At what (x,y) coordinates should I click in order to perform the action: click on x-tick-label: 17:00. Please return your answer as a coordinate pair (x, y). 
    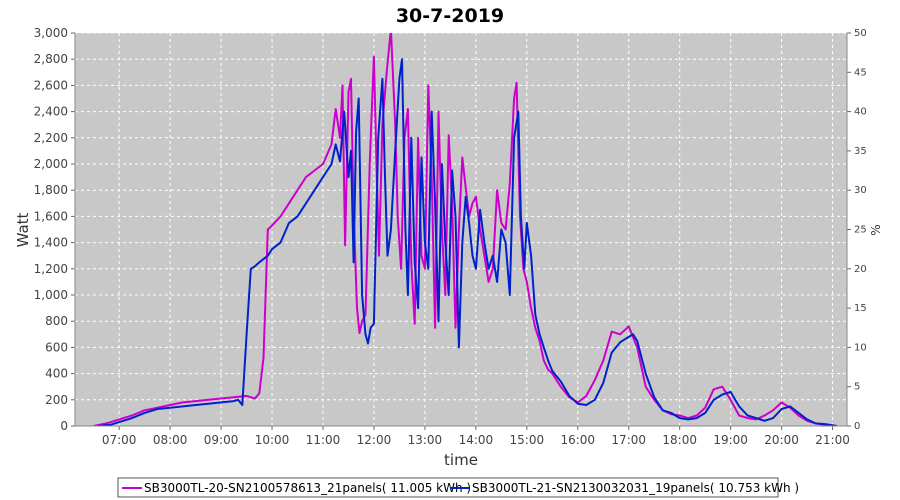
    Looking at the image, I should click on (628, 440).